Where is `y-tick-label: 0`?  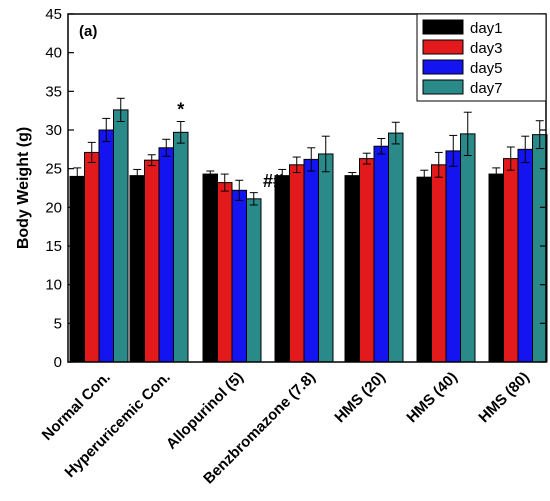 y-tick-label: 0 is located at coordinates (58, 362).